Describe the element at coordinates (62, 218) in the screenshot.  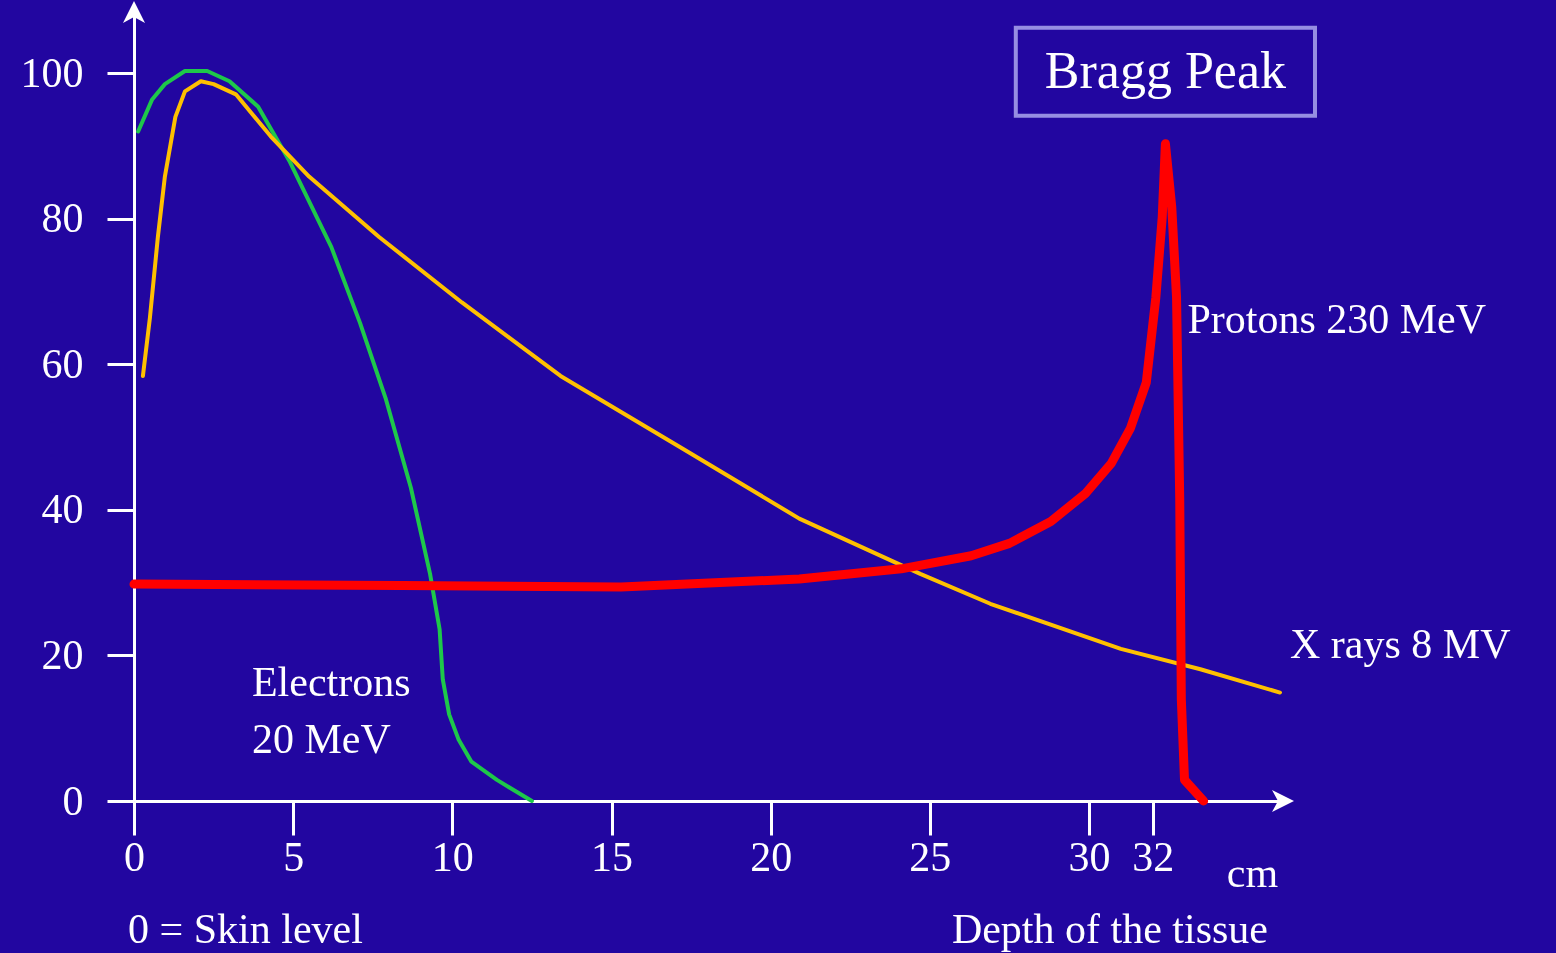
I see `y-tick-label: 80` at that location.